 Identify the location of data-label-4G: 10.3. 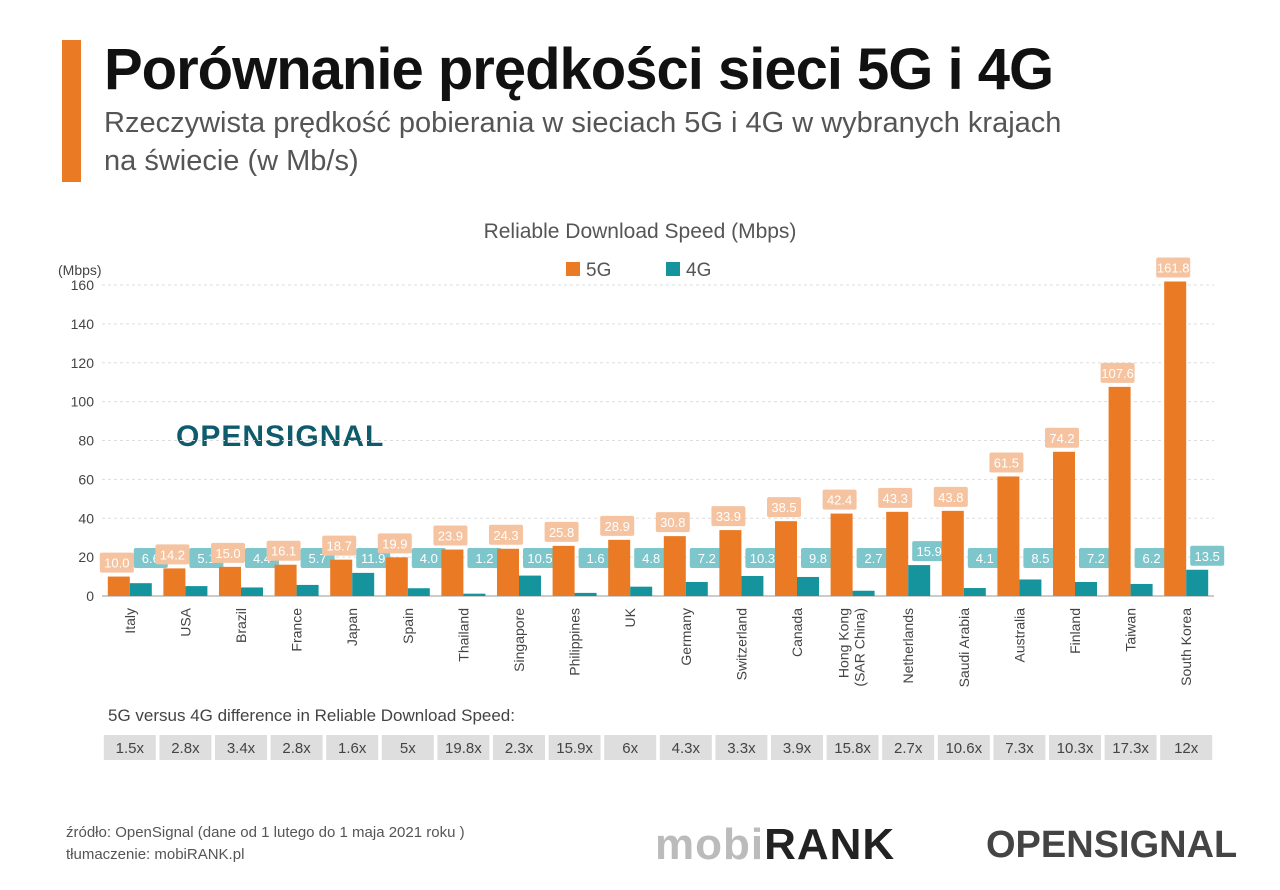
(762, 558).